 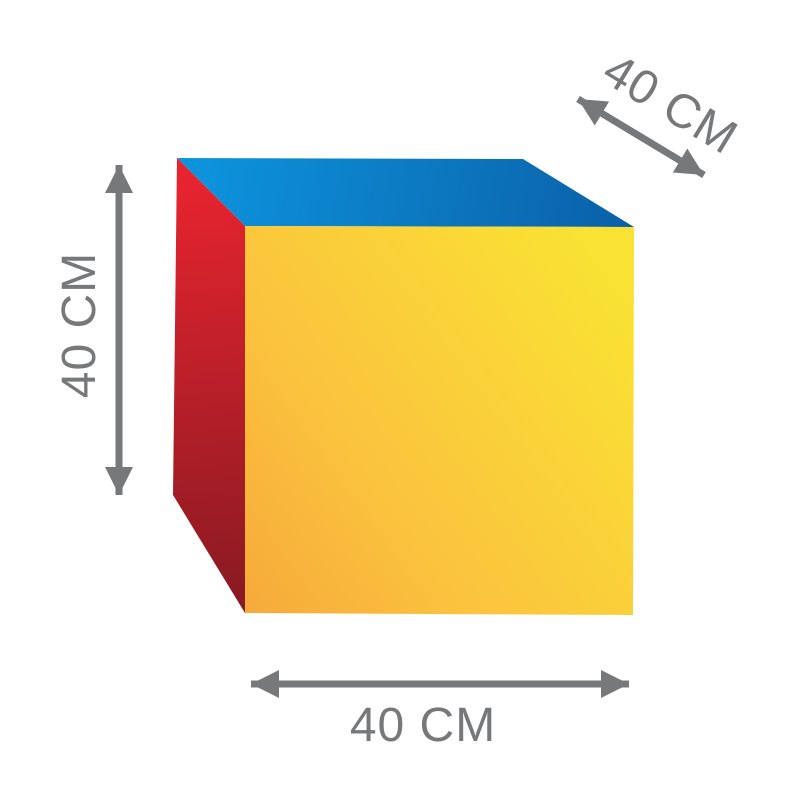 I want to click on cube-left-face, so click(x=209, y=385).